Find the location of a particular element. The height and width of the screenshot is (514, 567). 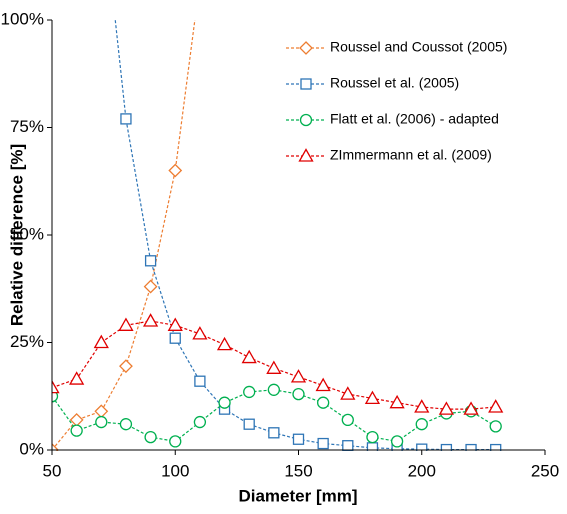

legend-label: Roussel and Coussot (2005) is located at coordinates (418, 47).